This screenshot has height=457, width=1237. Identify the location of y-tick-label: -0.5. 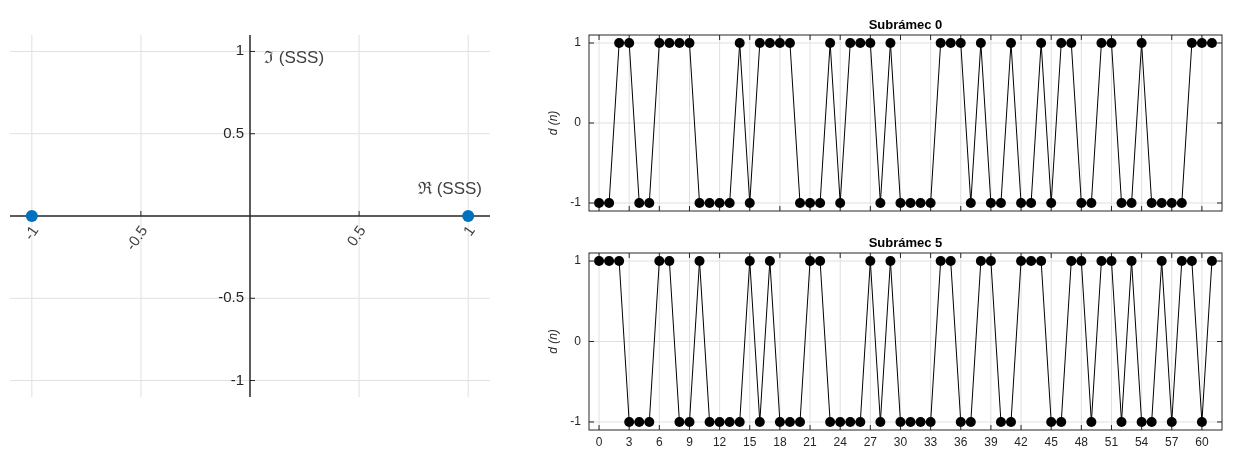
(231, 297).